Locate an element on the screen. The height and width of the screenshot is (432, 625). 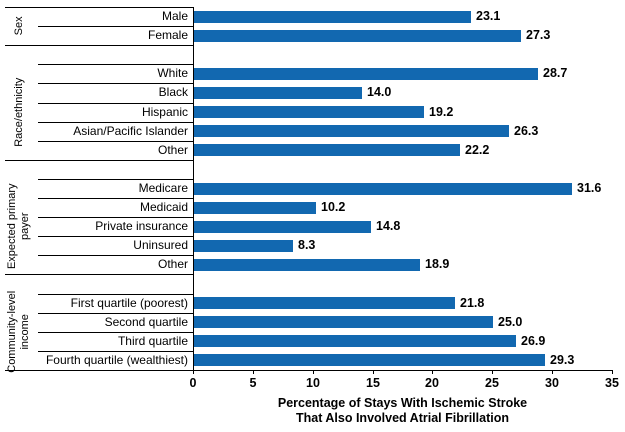
x-axis-tick-label: 5 is located at coordinates (253, 383).